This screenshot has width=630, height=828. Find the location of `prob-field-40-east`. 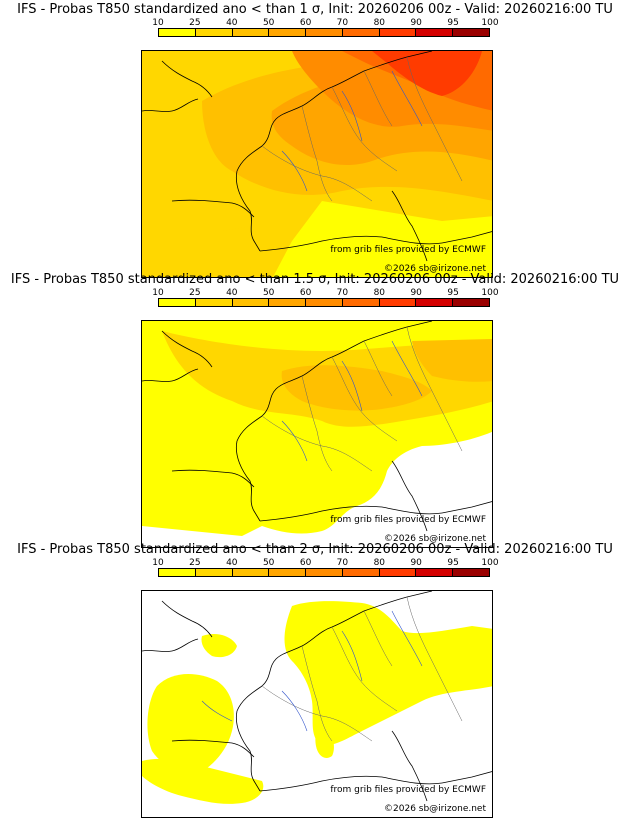

prob-field-40-east is located at coordinates (452, 360).